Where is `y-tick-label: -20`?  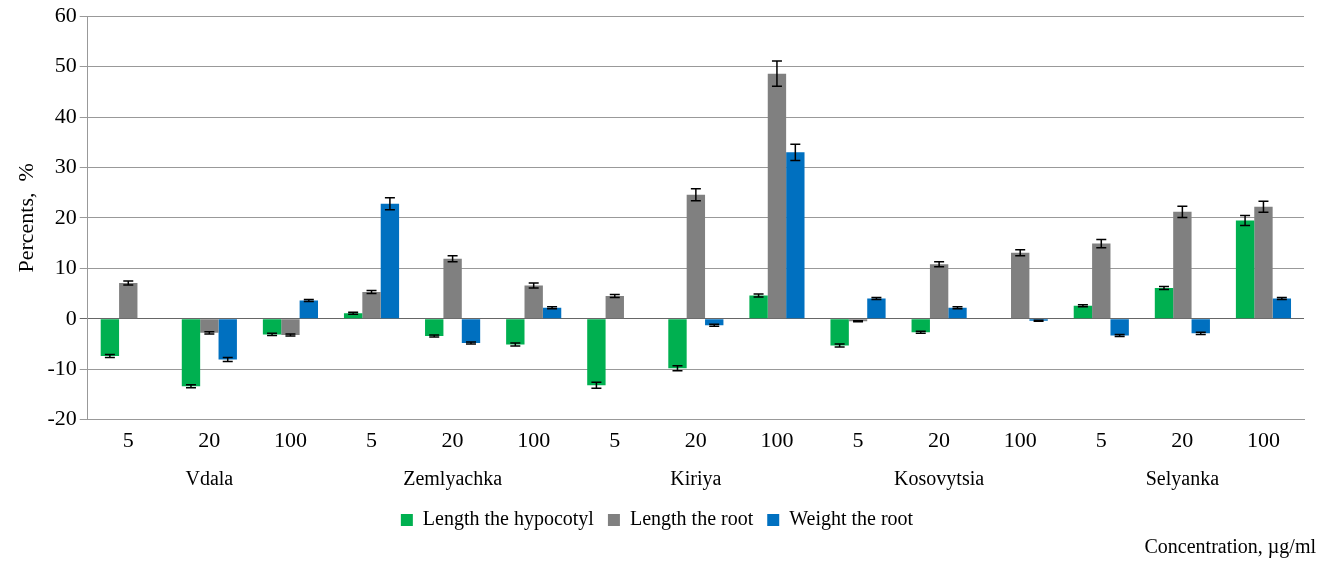 y-tick-label: -20 is located at coordinates (62, 418).